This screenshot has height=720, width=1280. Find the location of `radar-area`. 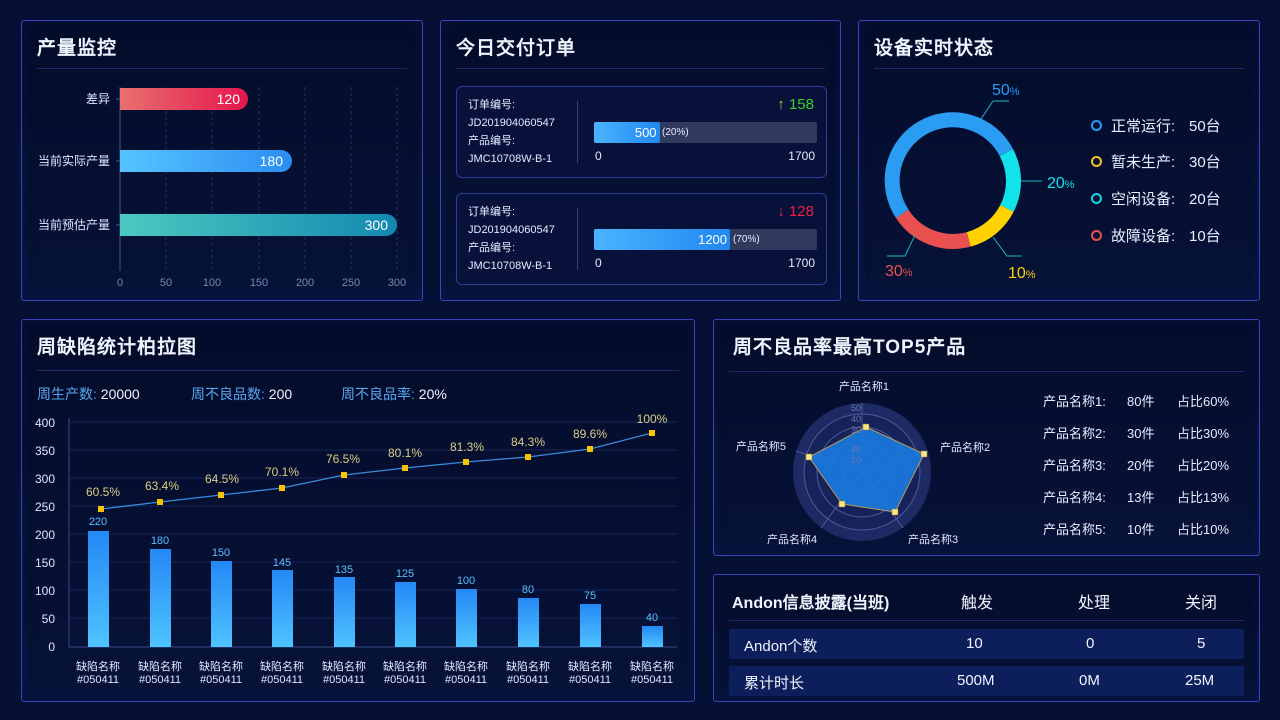

radar-area is located at coordinates (866, 469).